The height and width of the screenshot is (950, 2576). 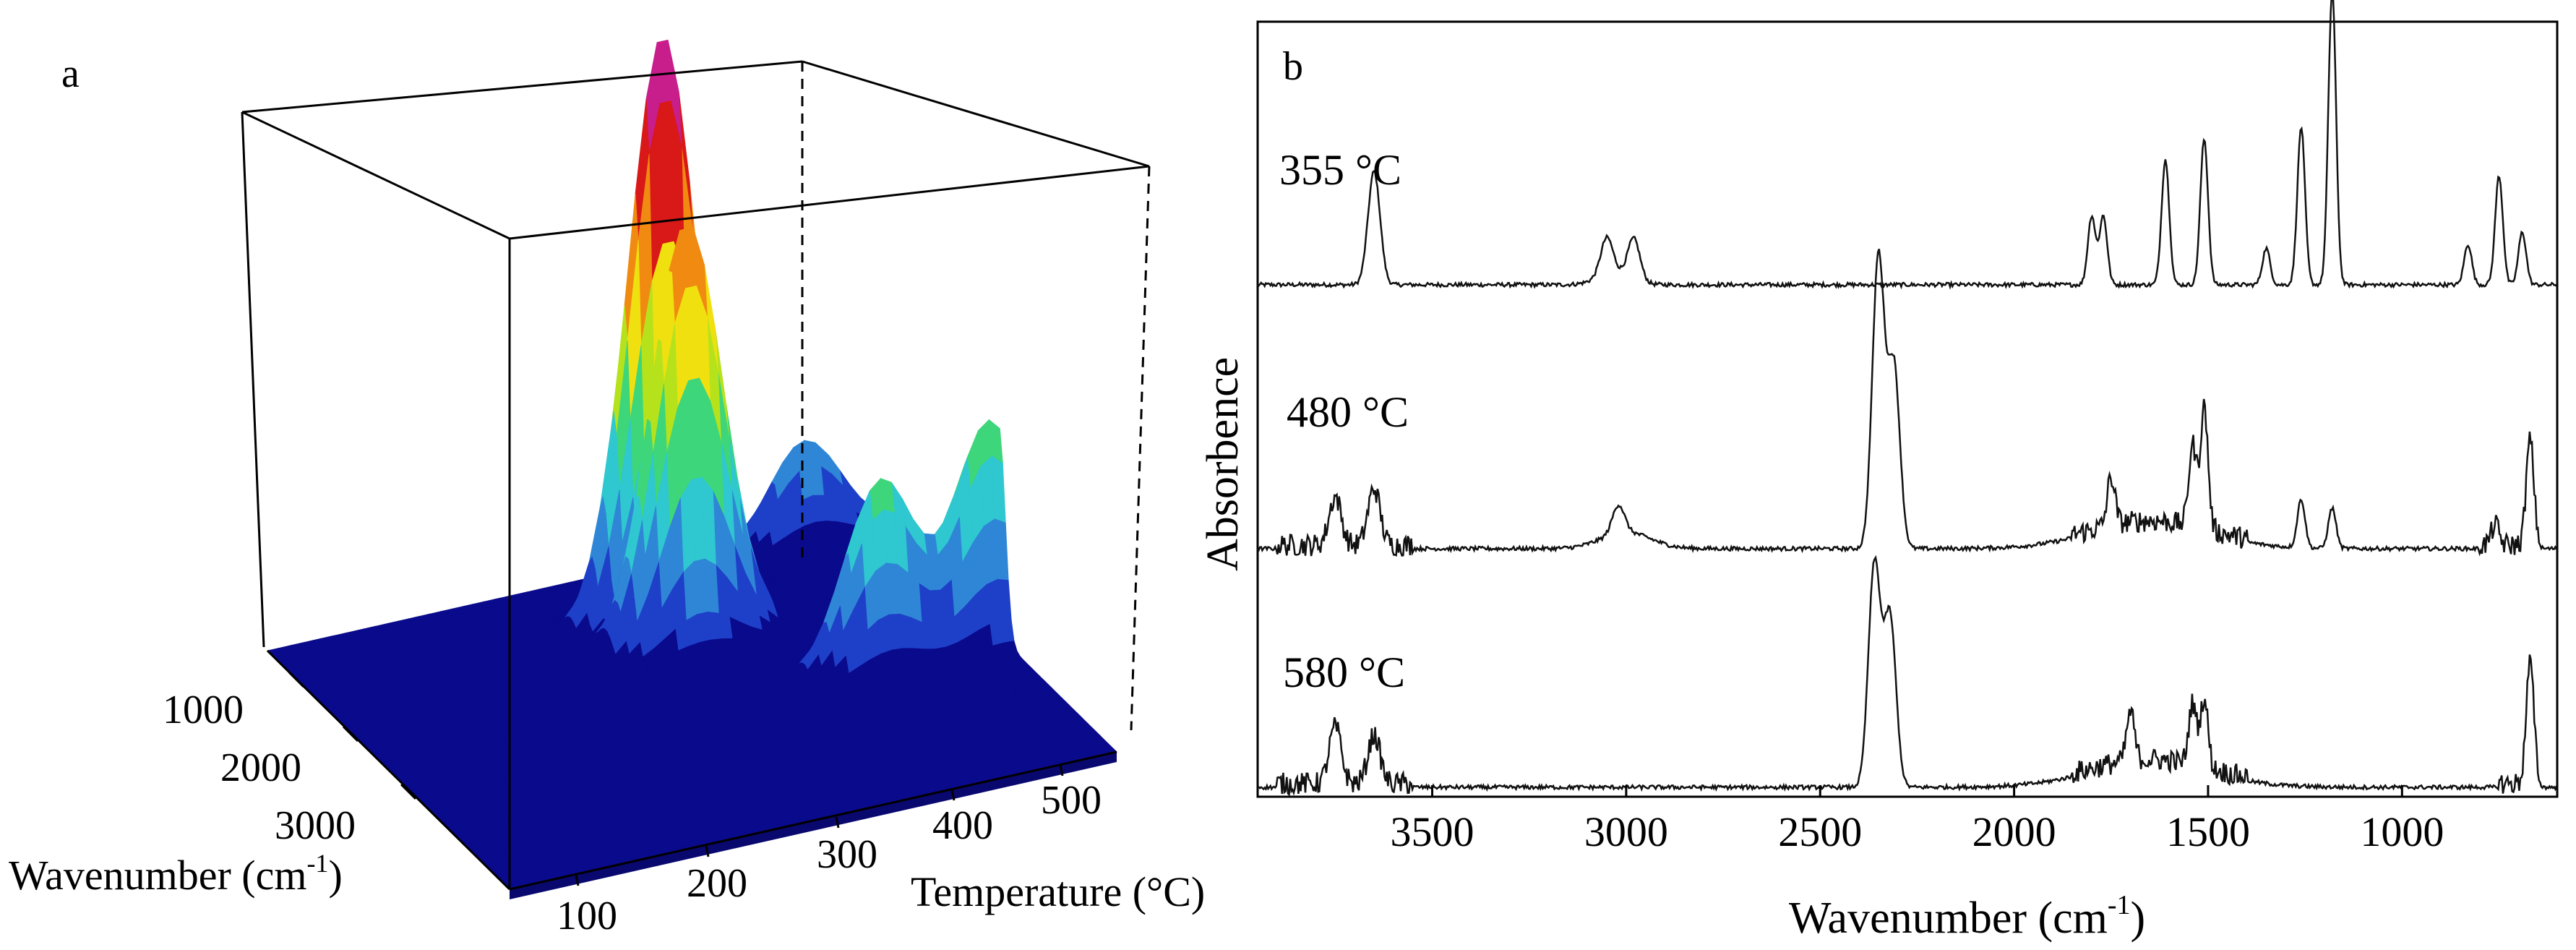 I want to click on box-right-vertical, so click(x=1140, y=448).